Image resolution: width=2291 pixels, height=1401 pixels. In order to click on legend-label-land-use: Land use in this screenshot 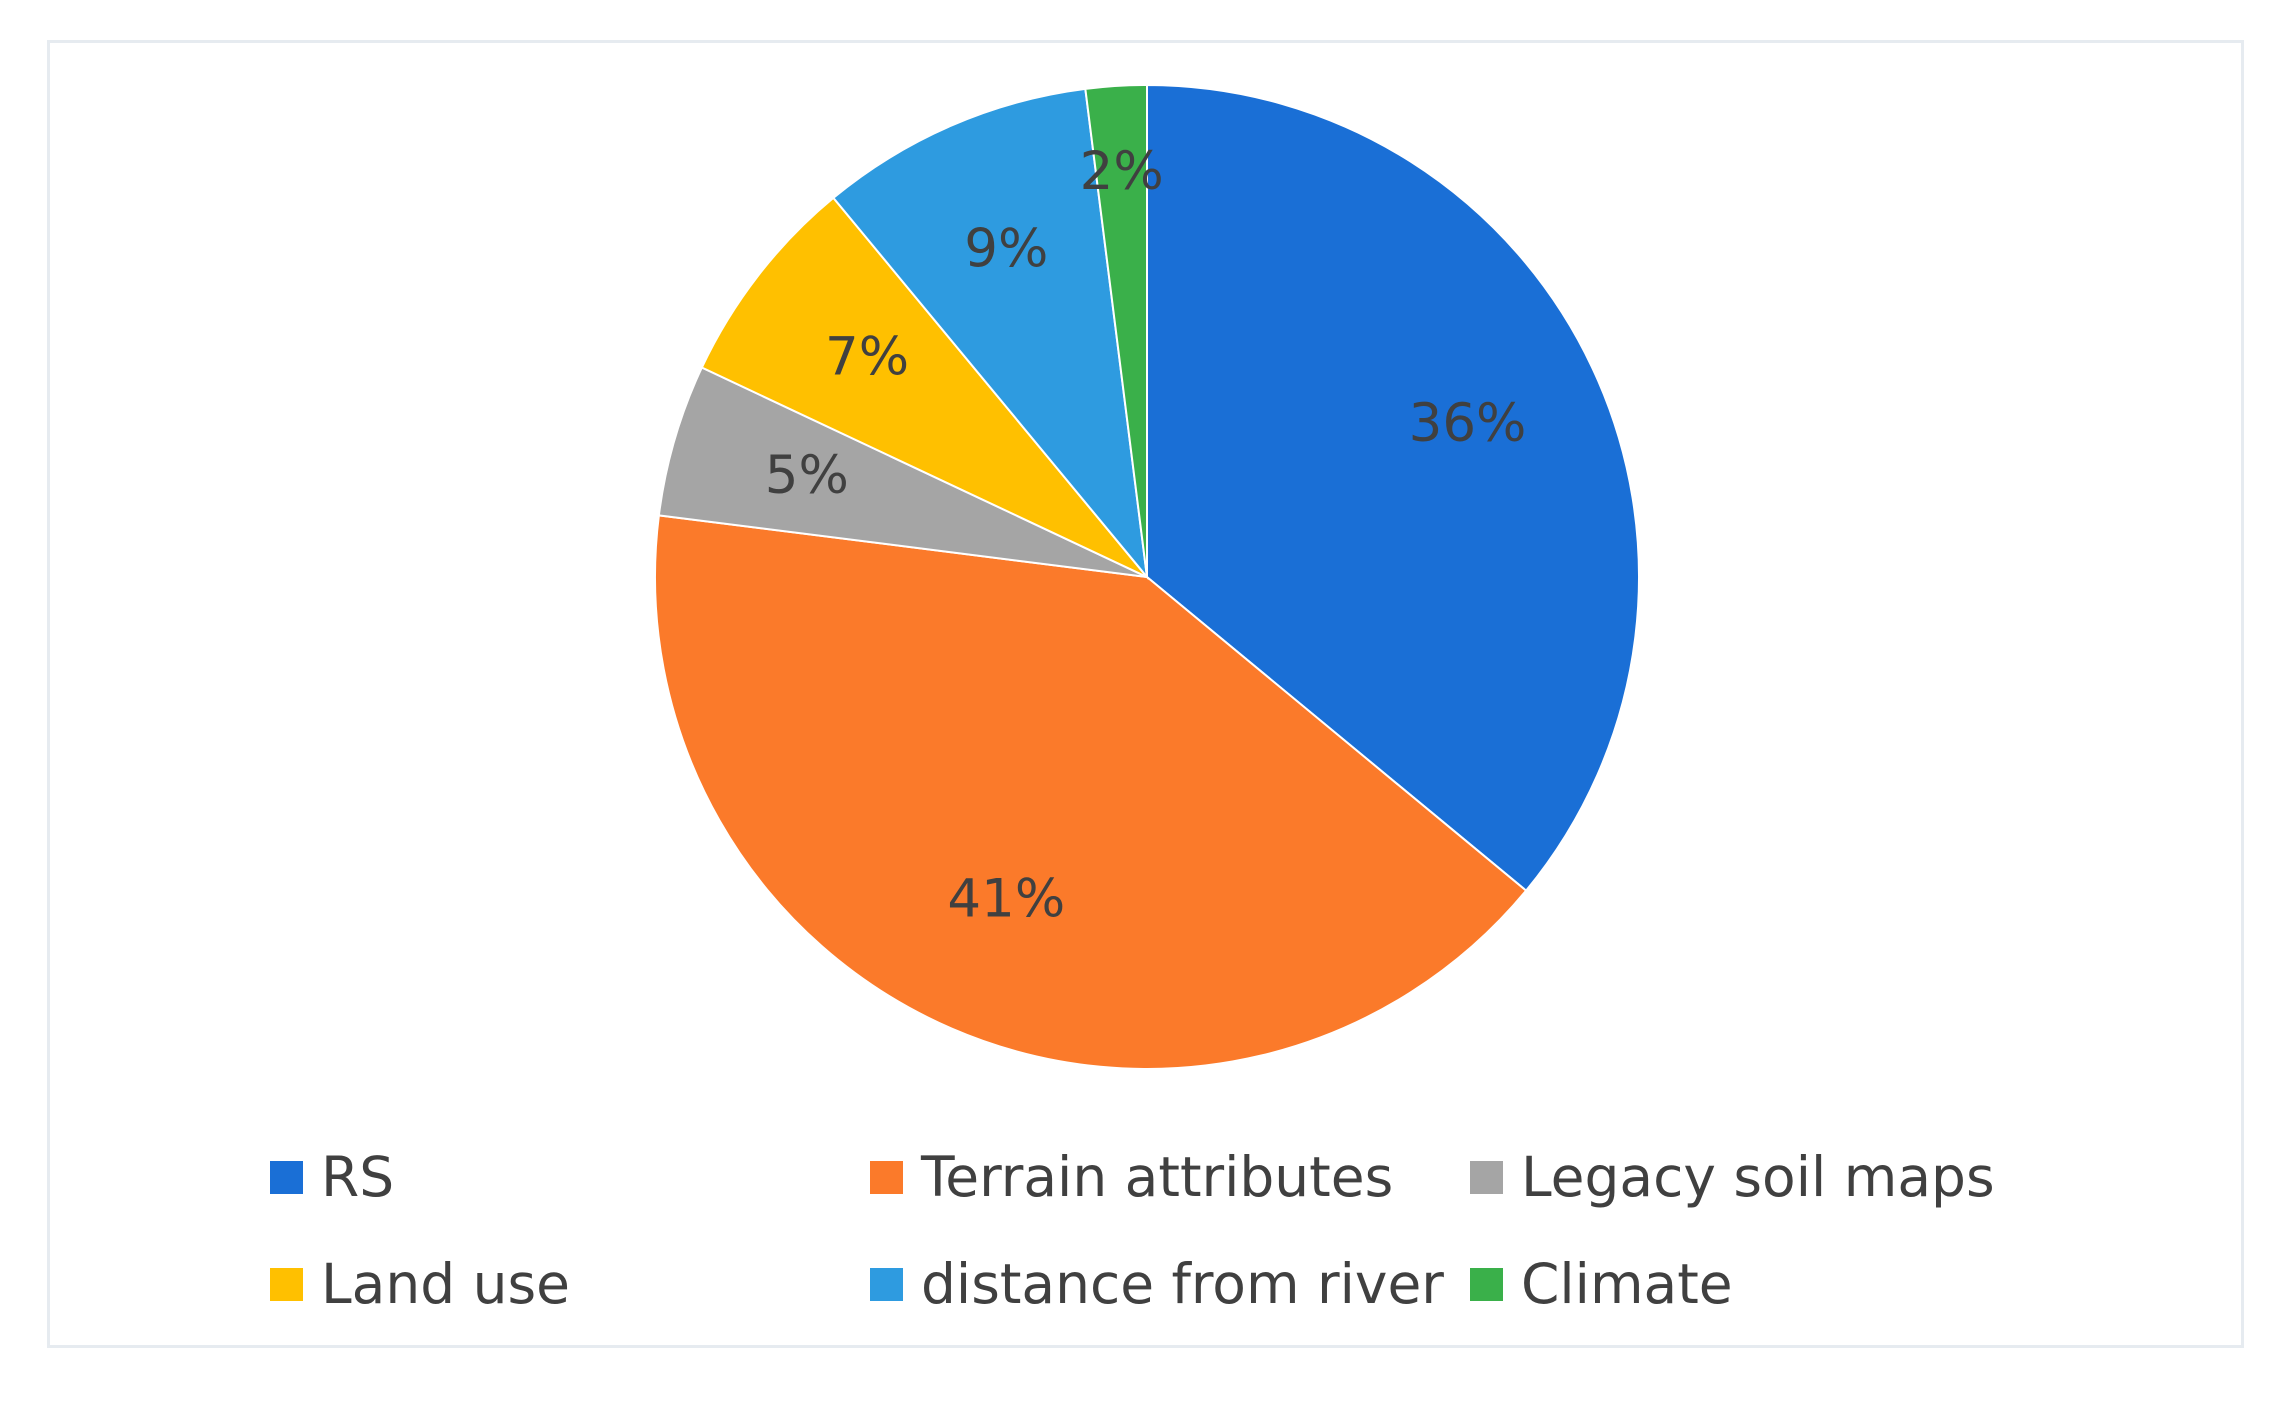, I will do `click(445, 1284)`.